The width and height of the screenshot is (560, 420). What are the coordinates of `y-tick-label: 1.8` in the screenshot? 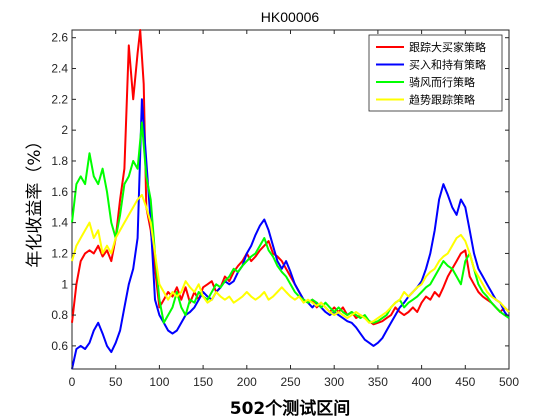 It's located at (59, 161).